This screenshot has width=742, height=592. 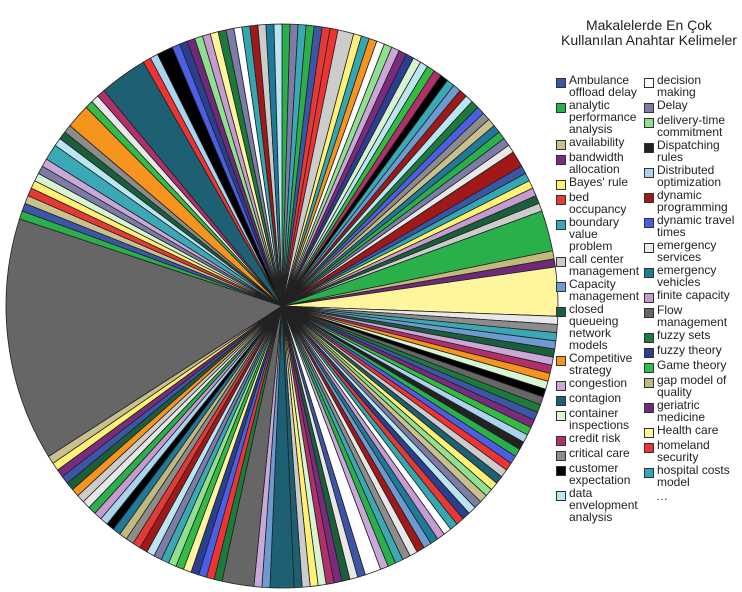 I want to click on legend-label: delivery-time commitment, so click(x=691, y=126).